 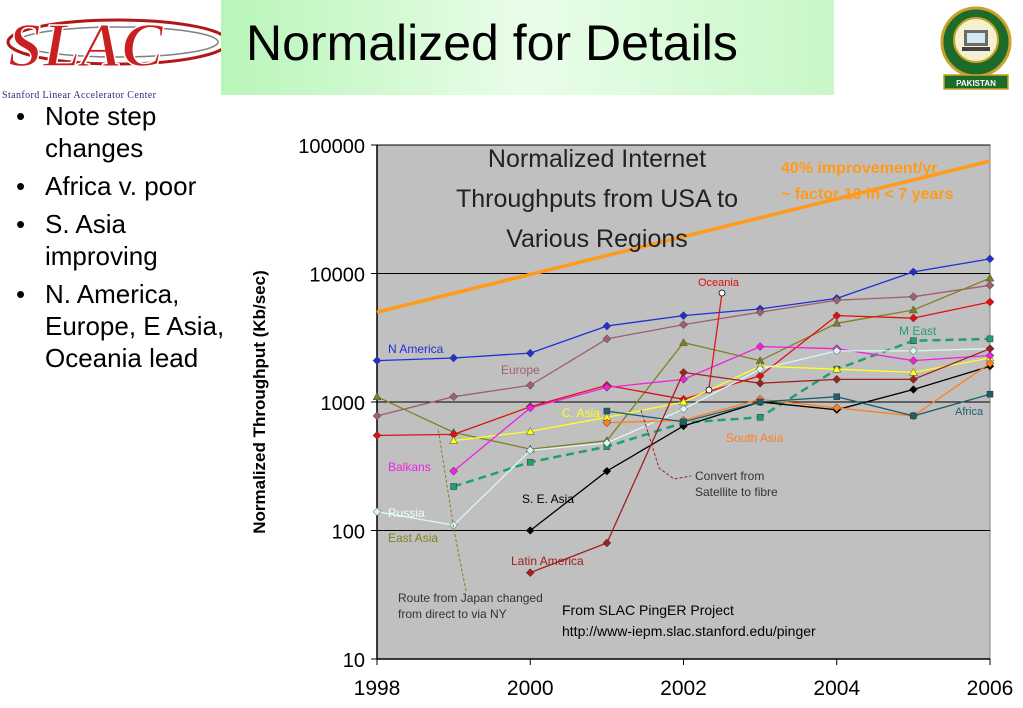 I want to click on oceania-arrow, so click(x=715, y=340).